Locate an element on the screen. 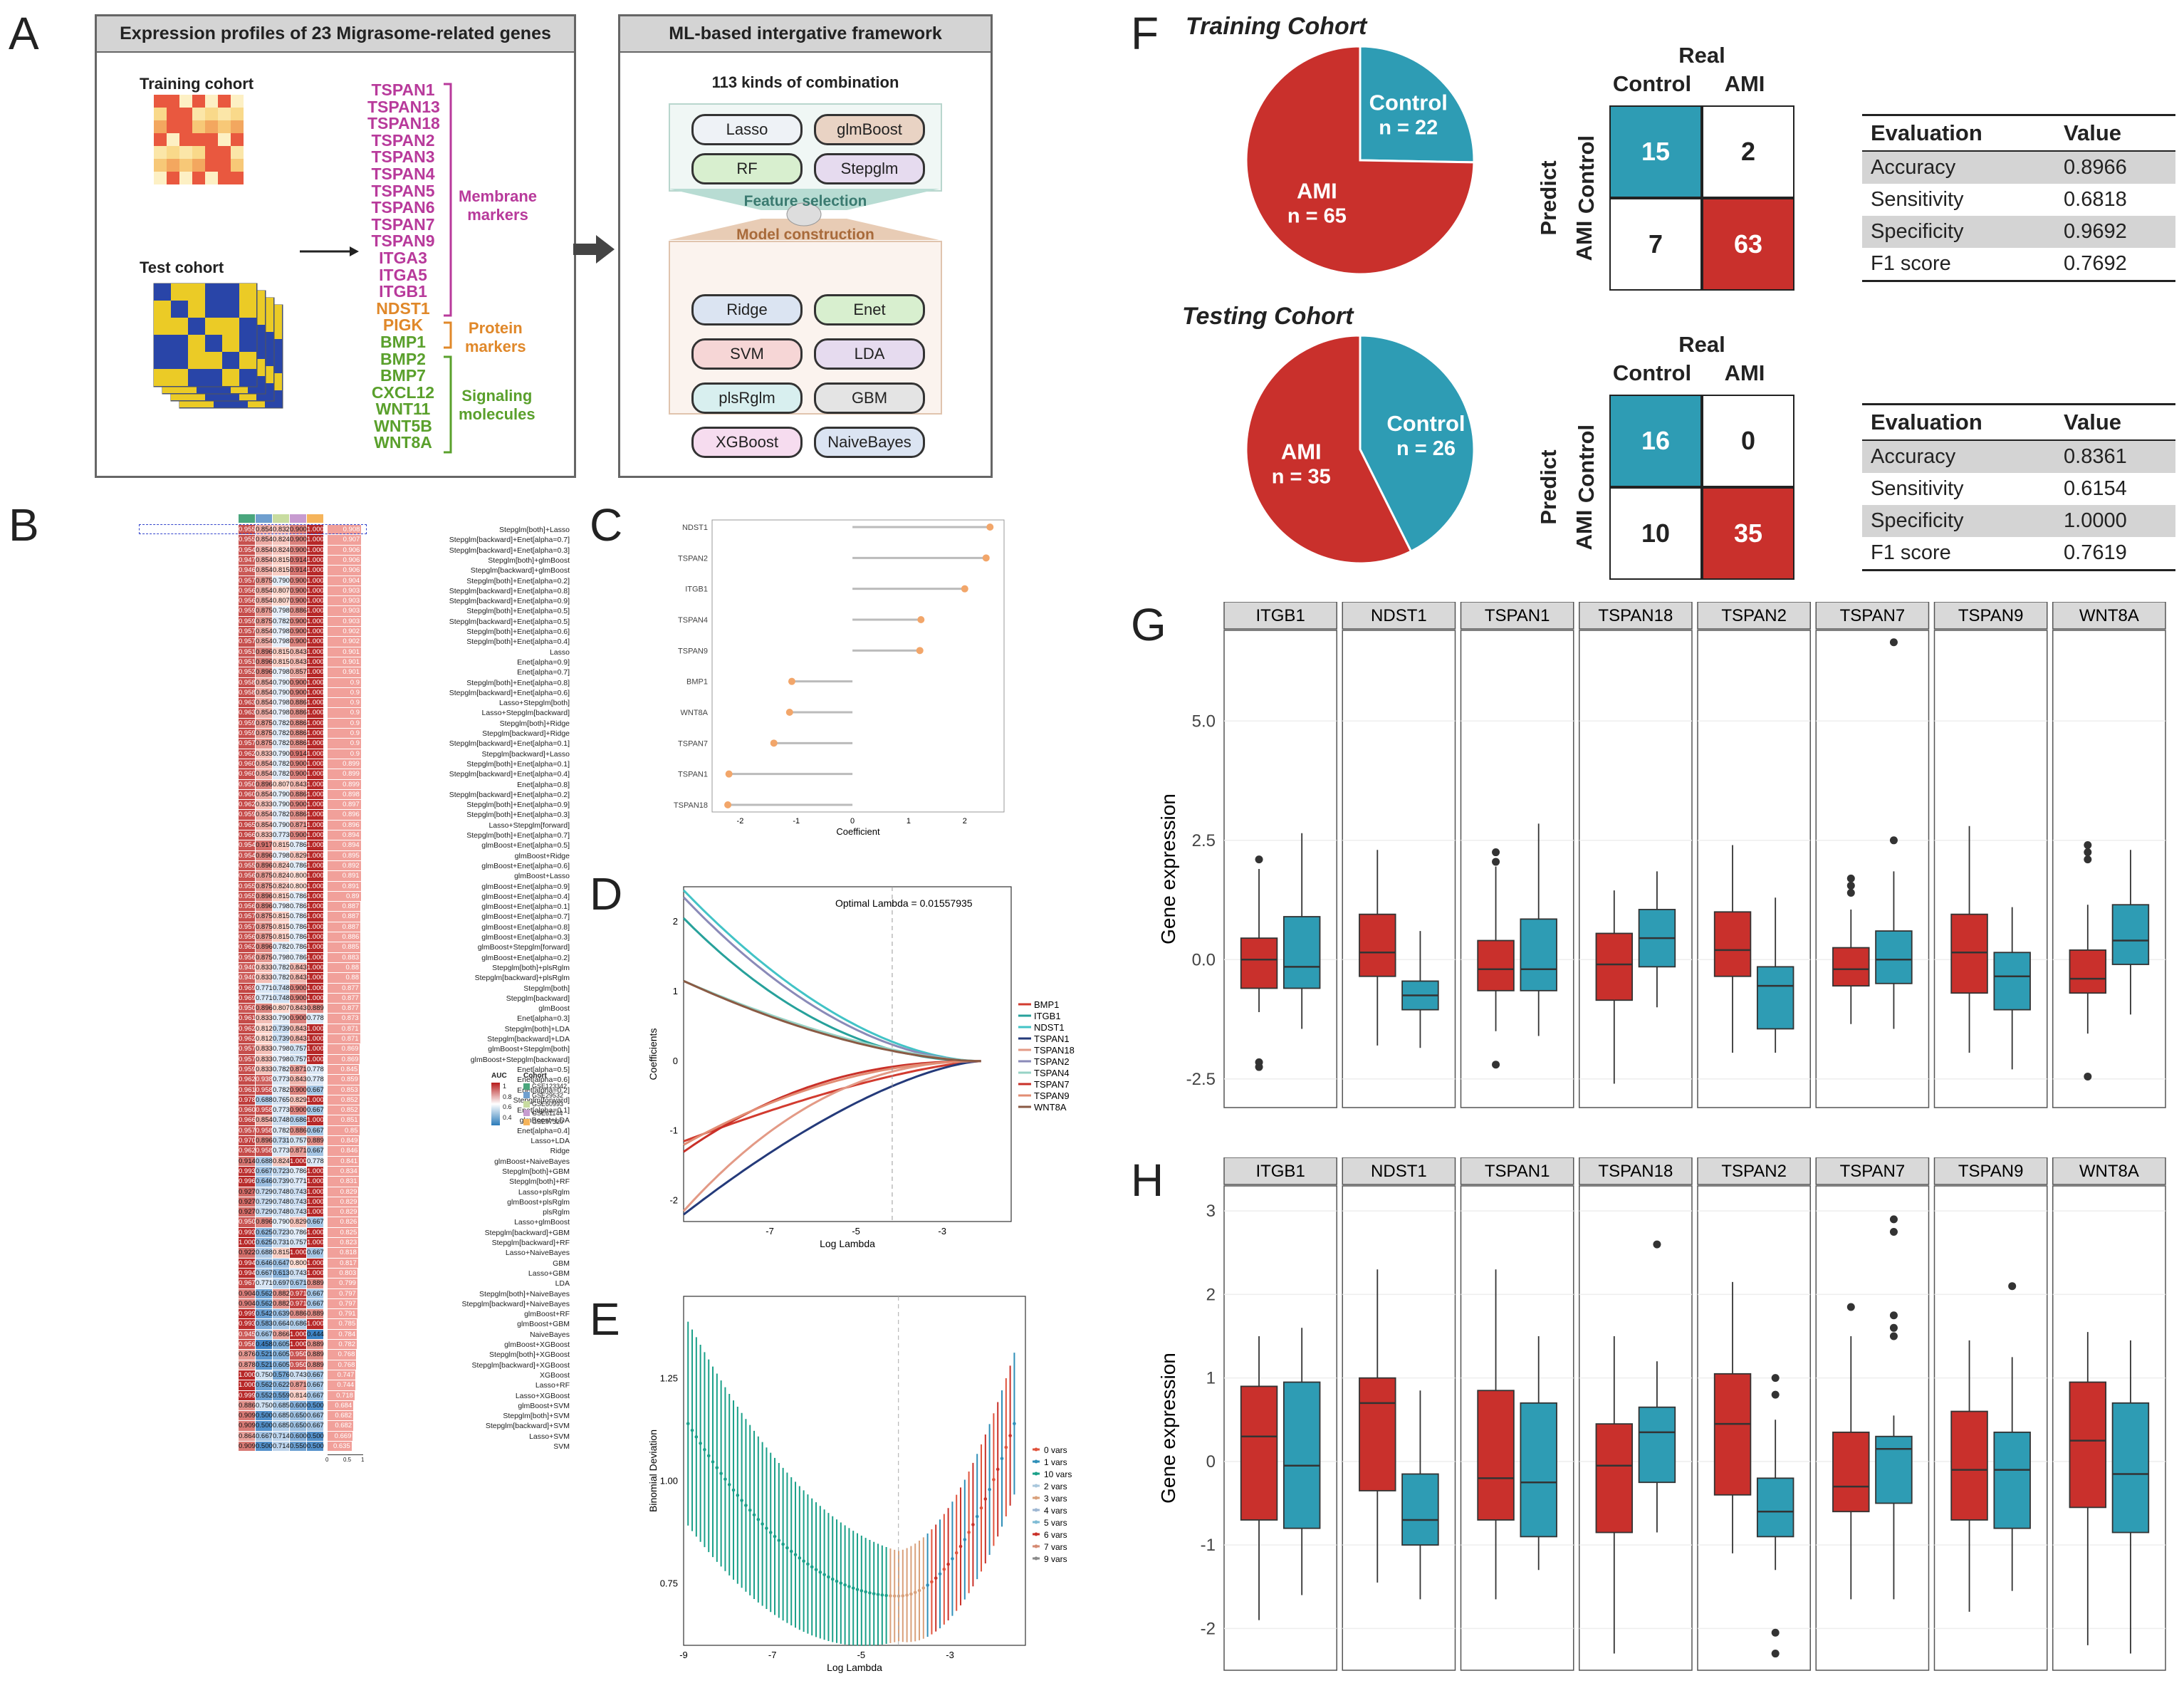 Image resolution: width=2184 pixels, height=1708 pixels. heatmap-row-label: Stepglm[backward]+Enet[alpha=0.6] is located at coordinates (509, 692).